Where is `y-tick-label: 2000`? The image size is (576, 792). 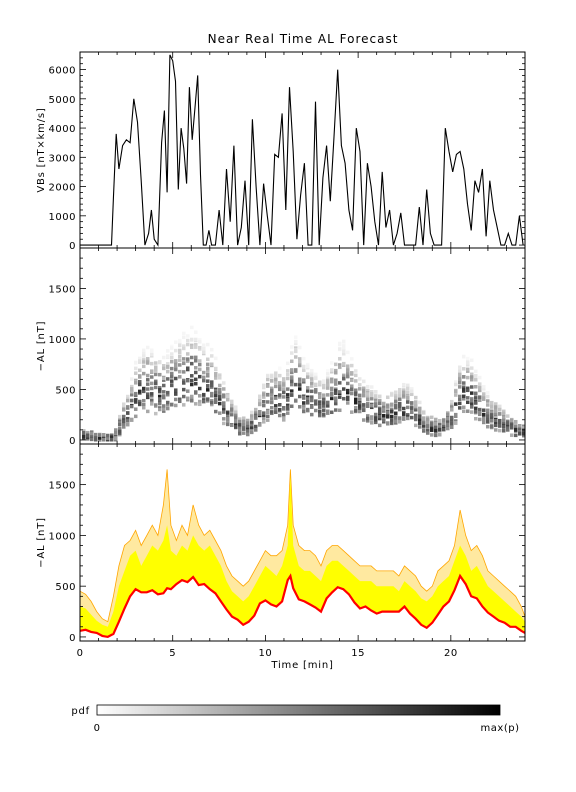 y-tick-label: 2000 is located at coordinates (62, 188).